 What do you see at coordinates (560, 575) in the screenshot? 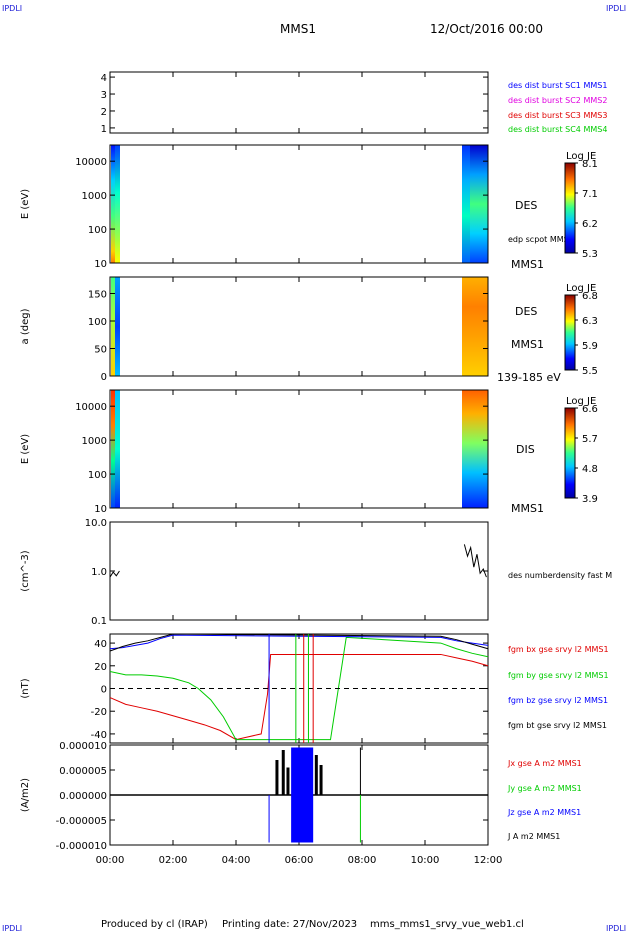
I see `legend-entry: des numberdensity fast M` at bounding box center [560, 575].